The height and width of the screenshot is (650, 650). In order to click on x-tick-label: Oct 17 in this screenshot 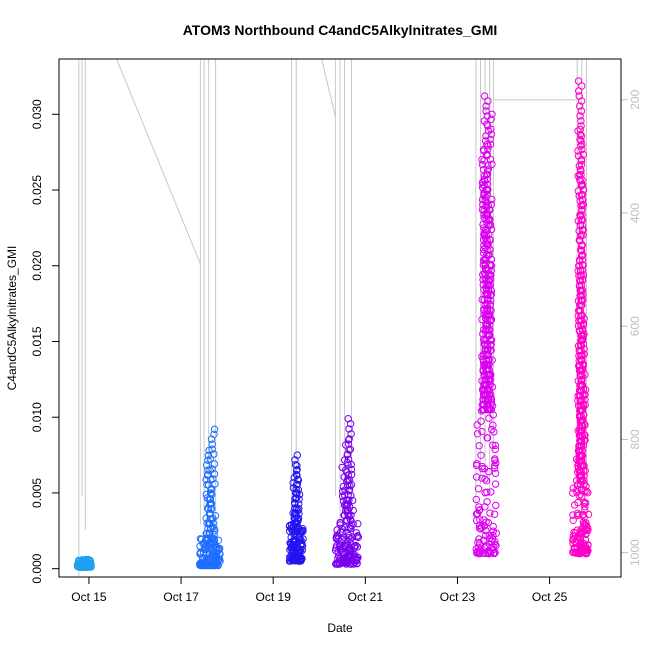, I will do `click(181, 597)`.